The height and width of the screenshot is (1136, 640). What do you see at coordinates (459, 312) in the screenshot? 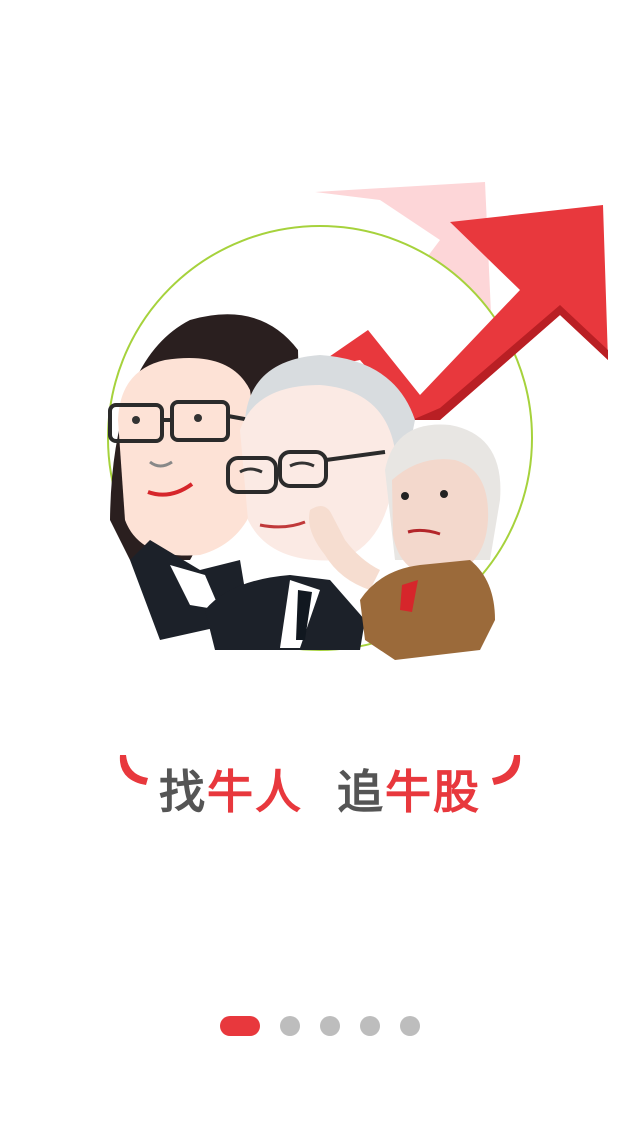
I see `red-rising-arrow-icon` at bounding box center [459, 312].